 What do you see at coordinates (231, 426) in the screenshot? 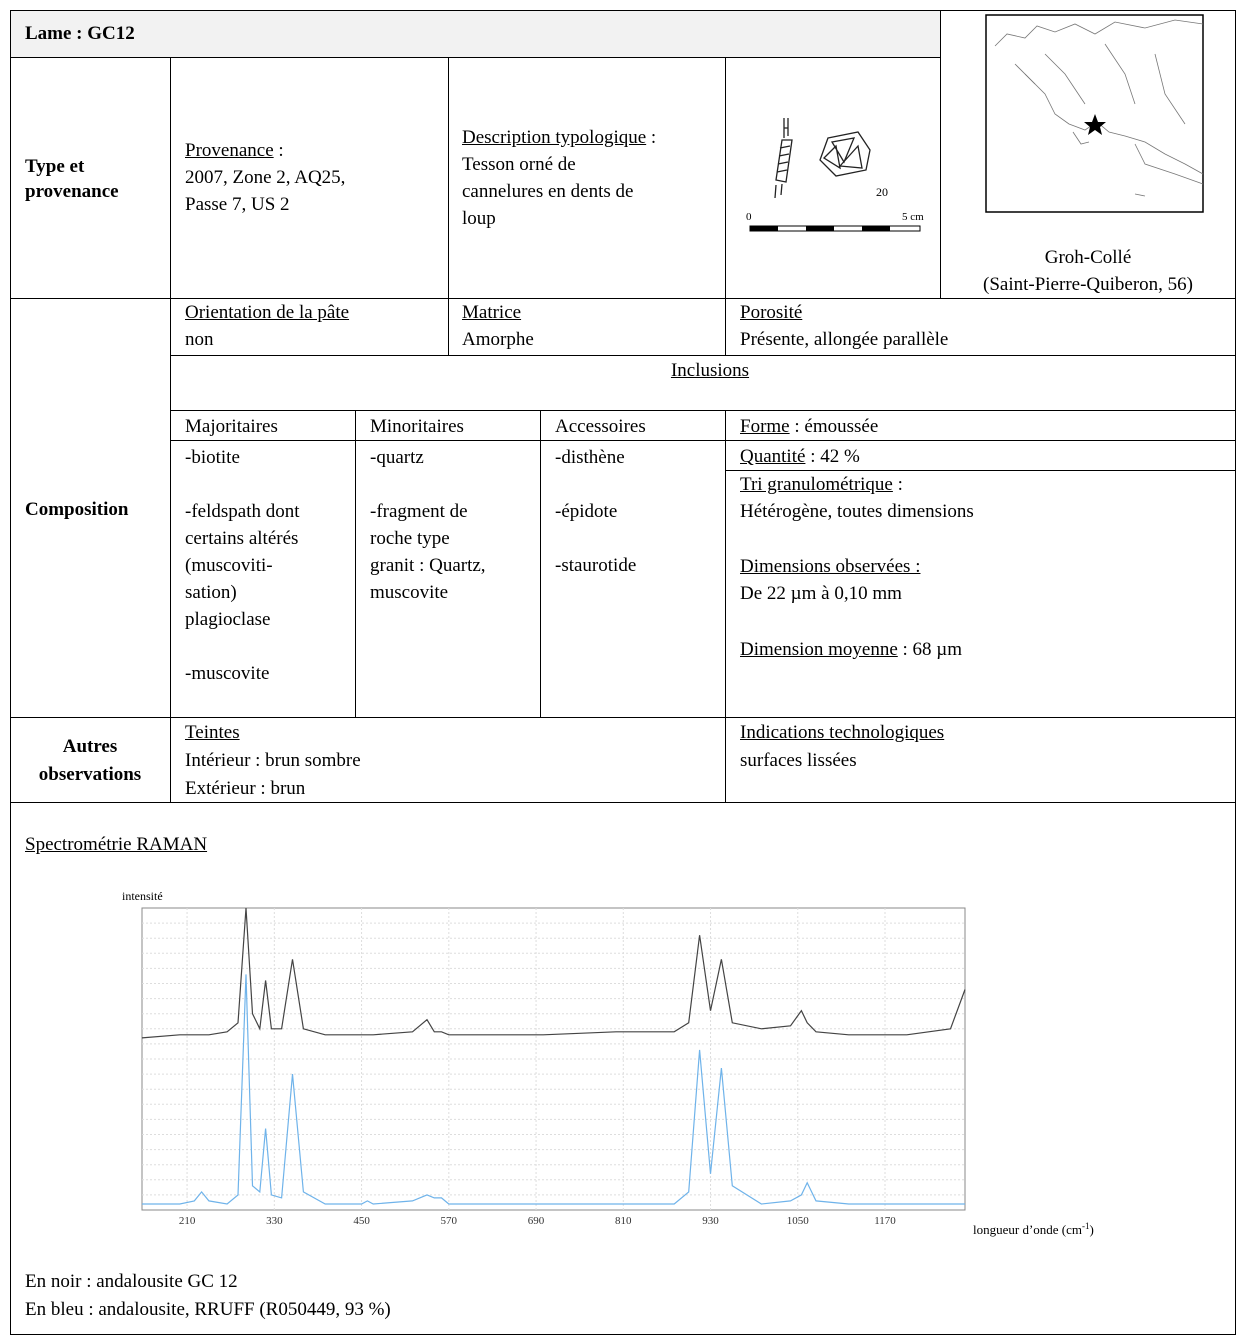
I see `column-heading: Majoritaires` at bounding box center [231, 426].